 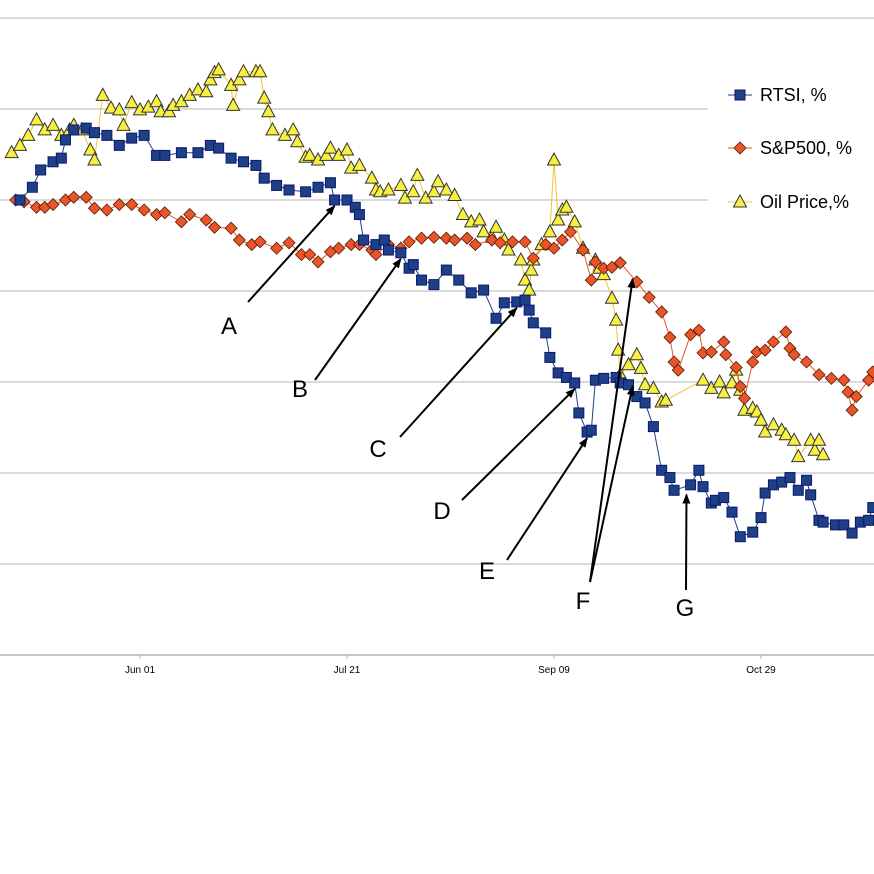 I want to click on annotation-label: G, so click(x=685, y=608).